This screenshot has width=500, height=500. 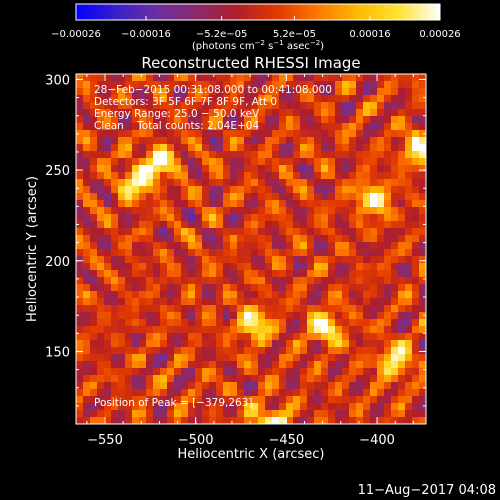 What do you see at coordinates (177, 114) in the screenshot?
I see `info-energy-range: Energy Range: 25.0 − 50.0 keV` at bounding box center [177, 114].